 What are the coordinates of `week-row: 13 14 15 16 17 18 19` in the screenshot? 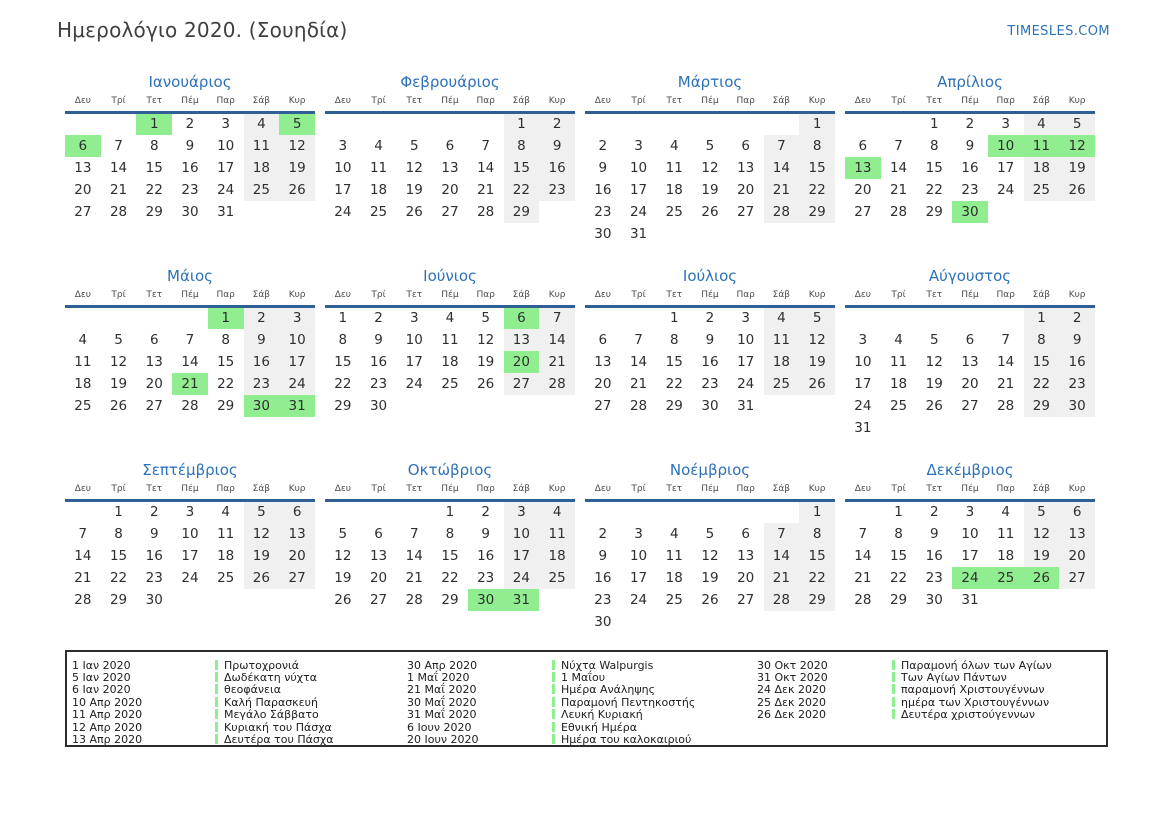 It's located at (710, 361).